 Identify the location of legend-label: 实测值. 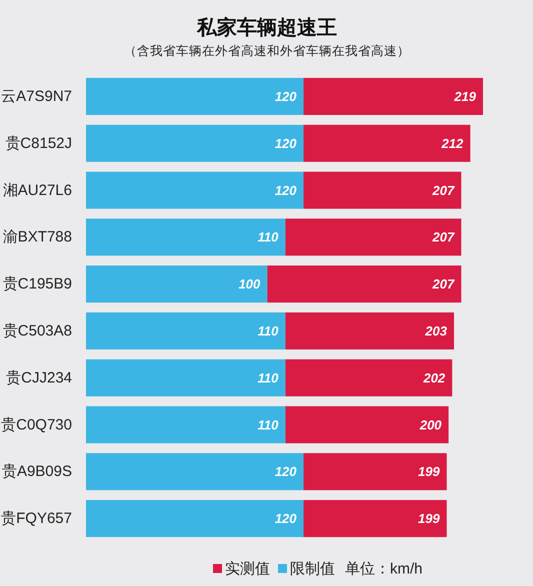
(247, 569).